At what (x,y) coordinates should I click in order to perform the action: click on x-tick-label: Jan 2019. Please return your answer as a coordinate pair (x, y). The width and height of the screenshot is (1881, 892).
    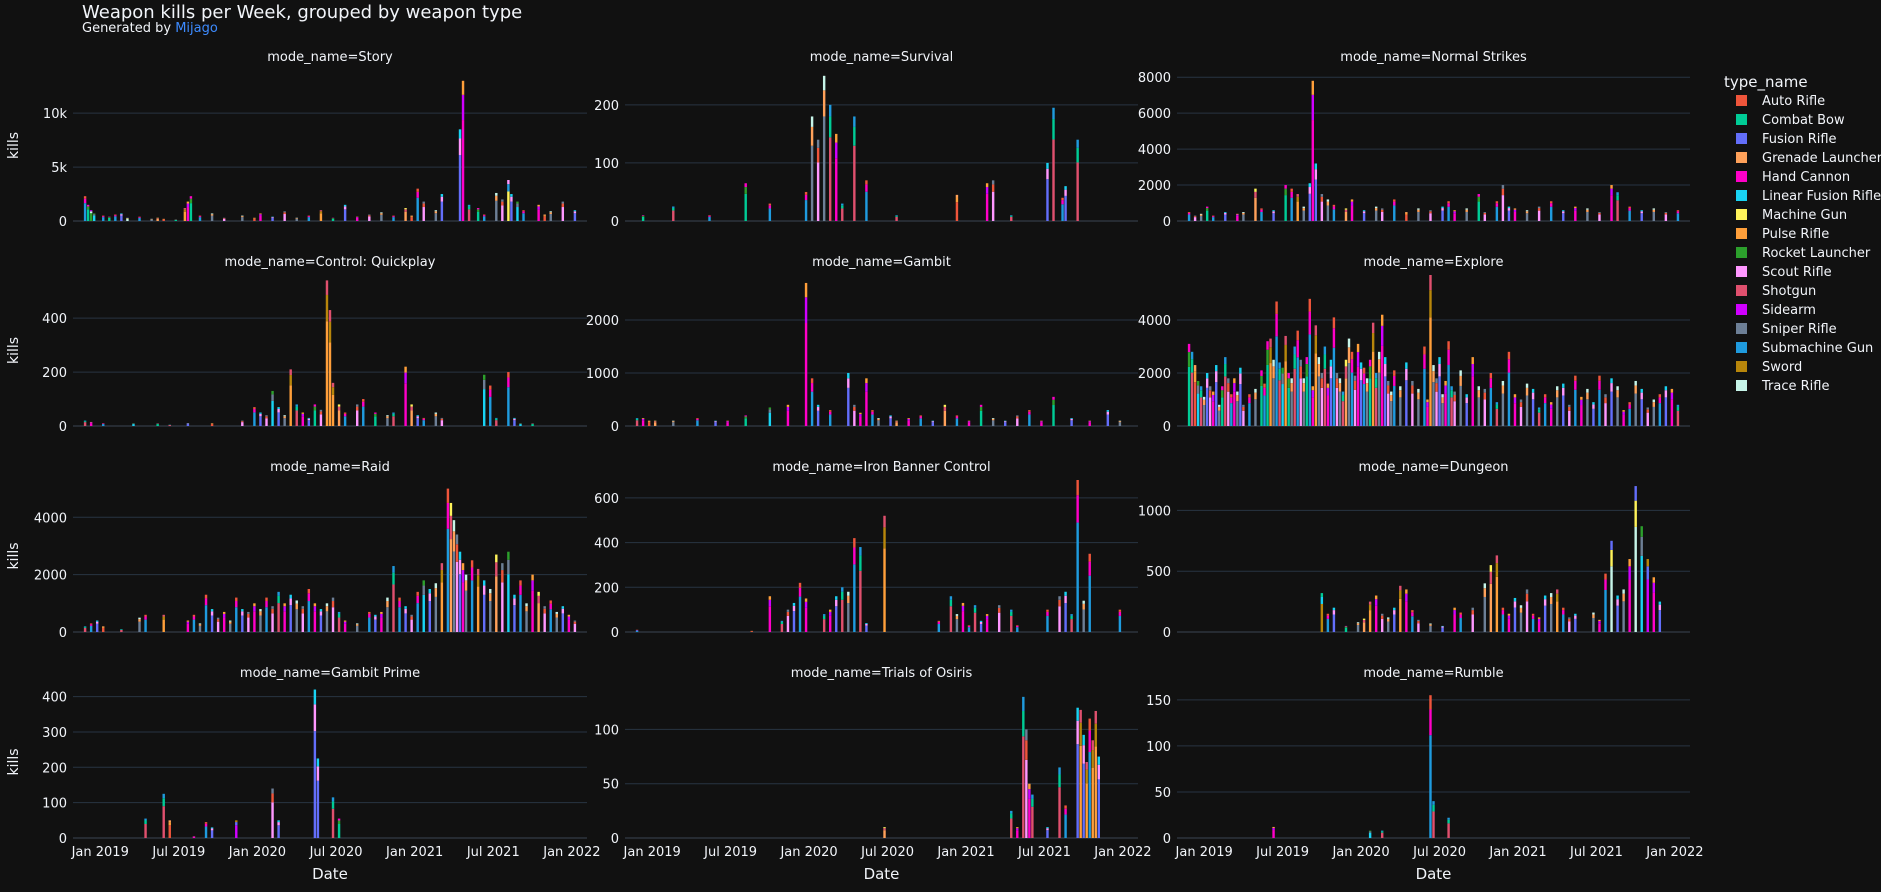
    Looking at the image, I should click on (100, 852).